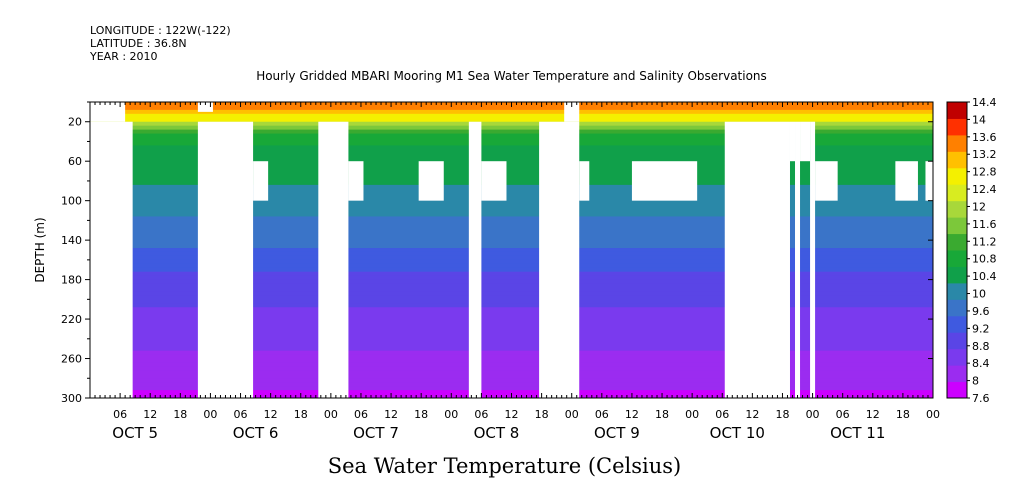  What do you see at coordinates (135, 433) in the screenshot?
I see `day-label: OCT 5` at bounding box center [135, 433].